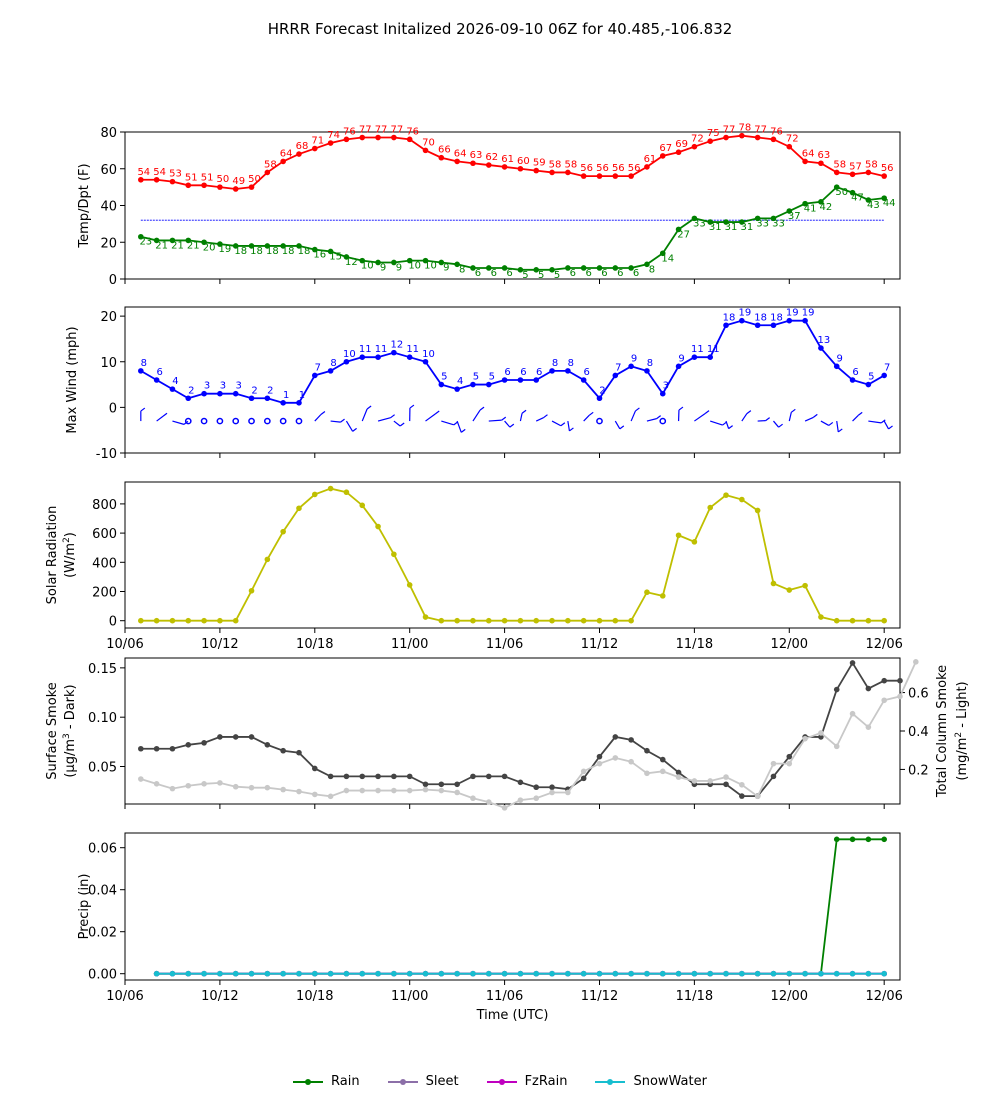 Image resolution: width=1000 pixels, height=1100 pixels. I want to click on data-label-temp: 56, so click(602, 168).